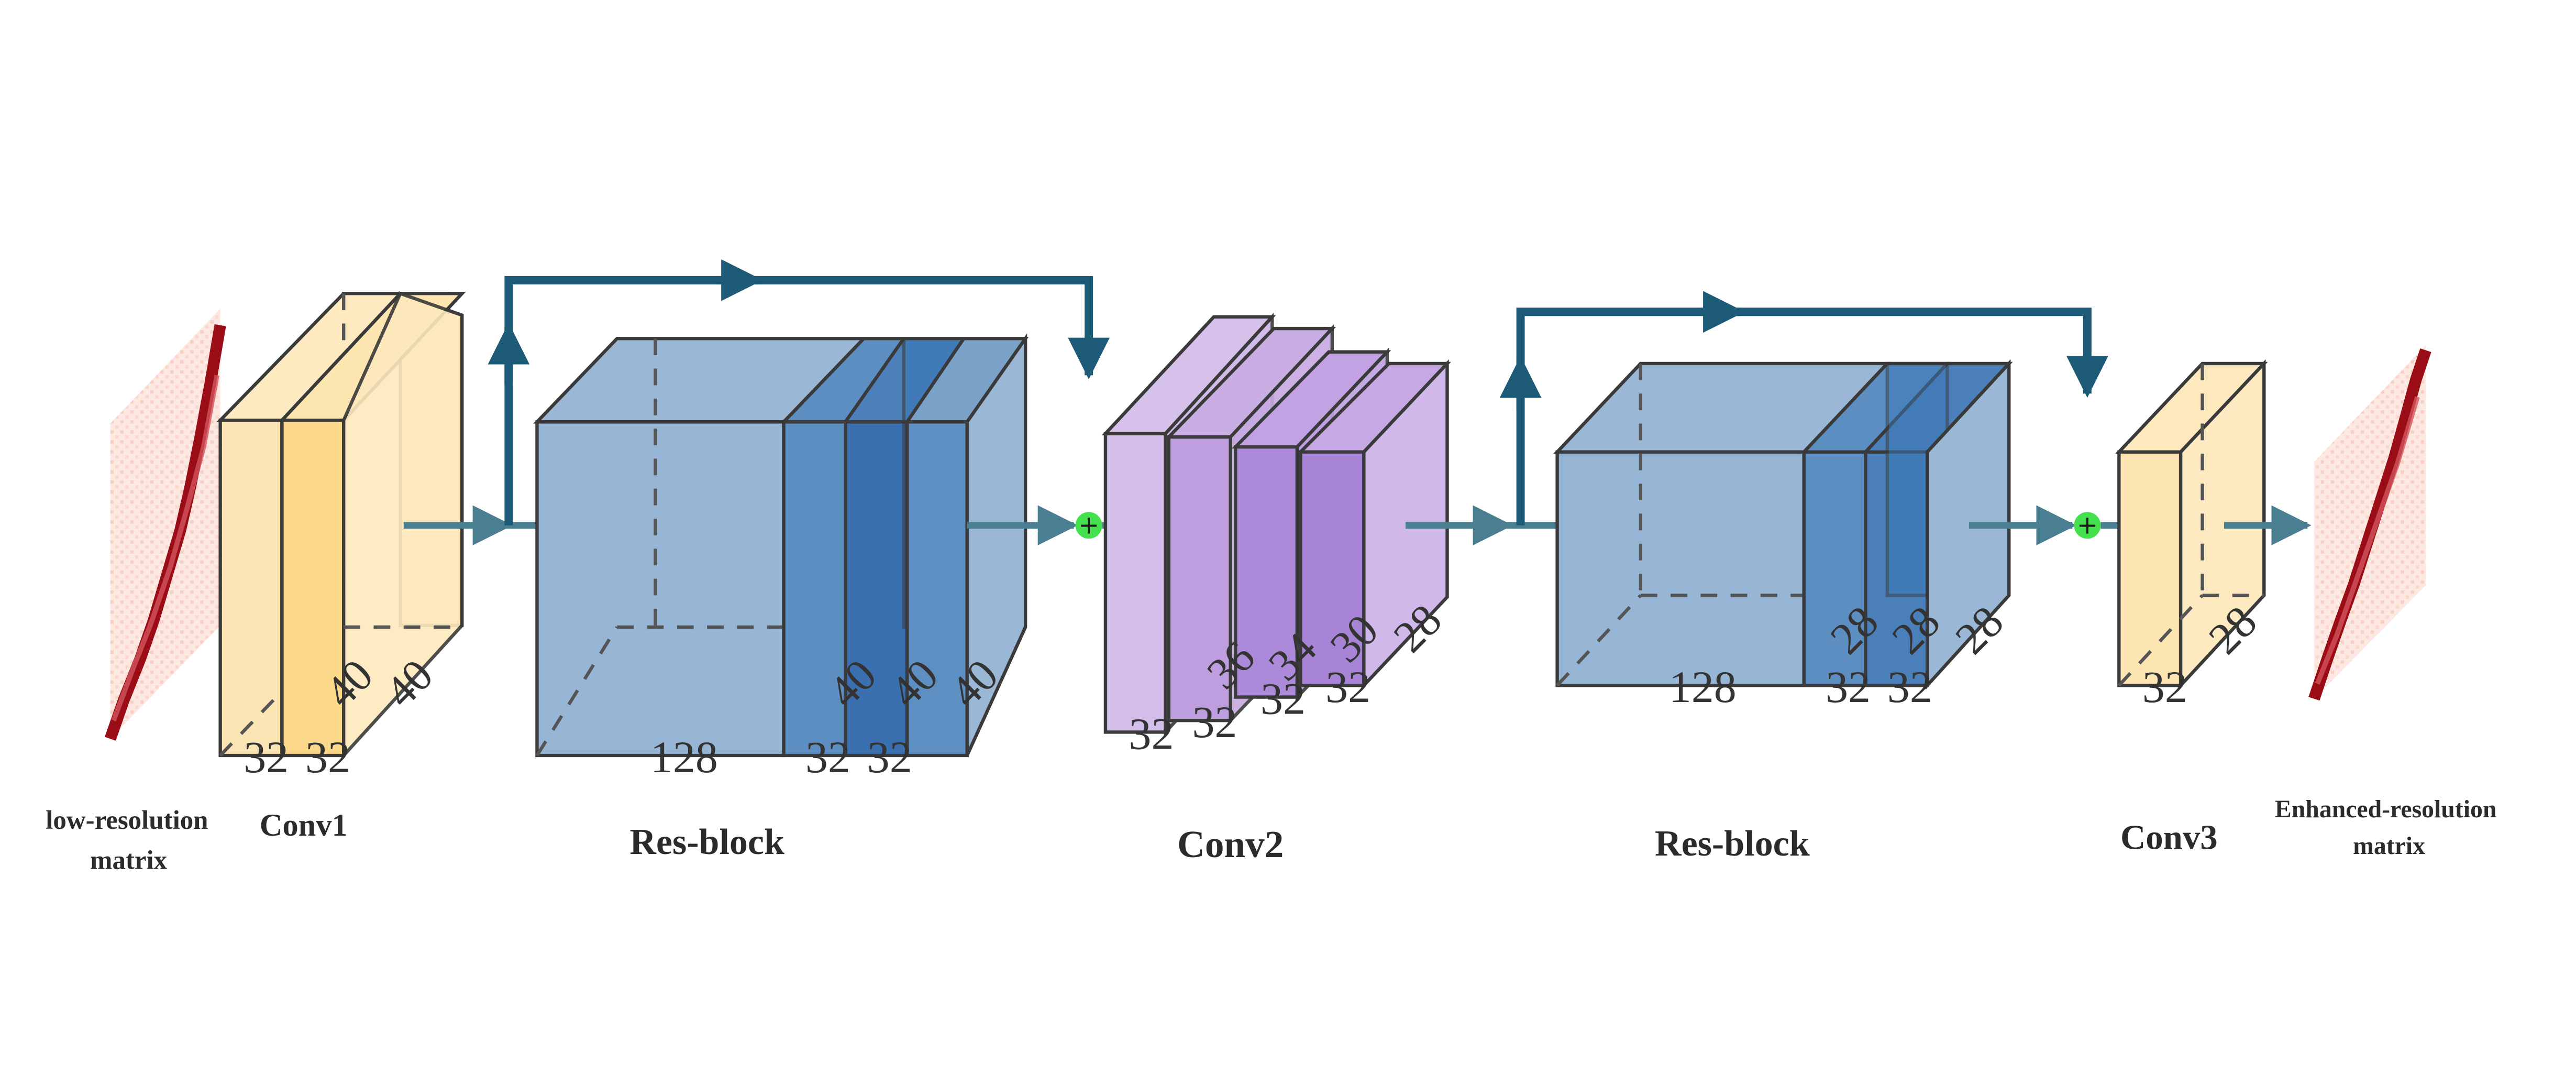 The width and height of the screenshot is (2576, 1074). What do you see at coordinates (127, 820) in the screenshot?
I see `input-label-line-1: low-resolution` at bounding box center [127, 820].